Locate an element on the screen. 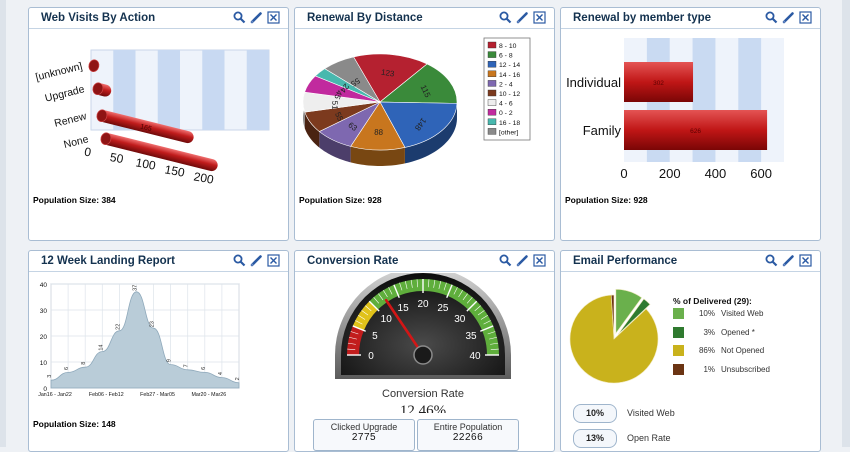  panel-title: Renewal By Distance is located at coordinates (365, 18).